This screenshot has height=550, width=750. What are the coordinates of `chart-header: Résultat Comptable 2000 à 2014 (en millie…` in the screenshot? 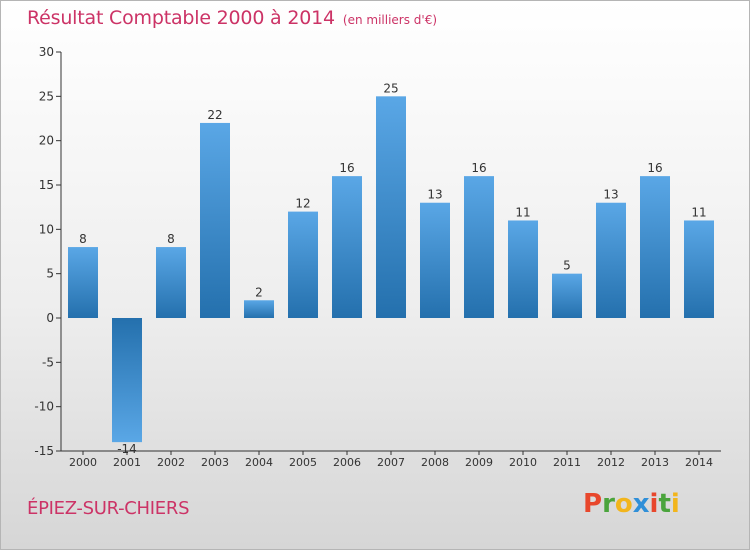 It's located at (232, 18).